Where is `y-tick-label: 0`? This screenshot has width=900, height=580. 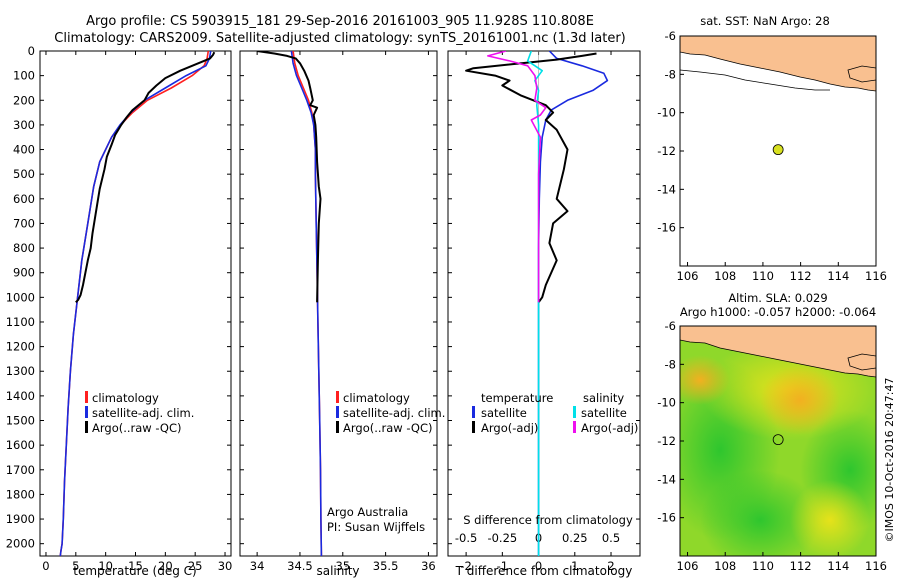 y-tick-label: 0 is located at coordinates (31, 51).